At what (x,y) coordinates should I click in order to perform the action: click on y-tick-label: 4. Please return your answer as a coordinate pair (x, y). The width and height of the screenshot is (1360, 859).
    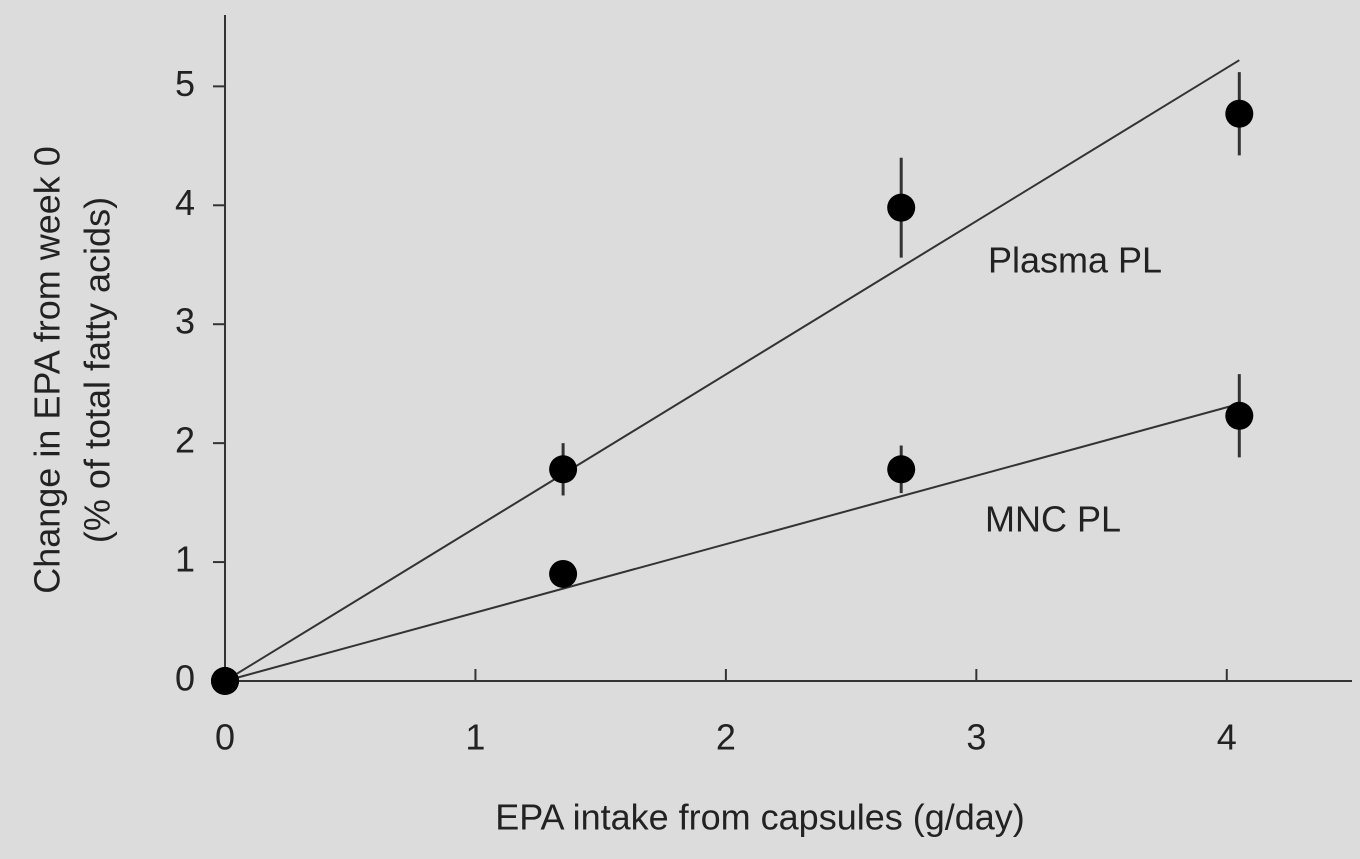
    Looking at the image, I should click on (185, 202).